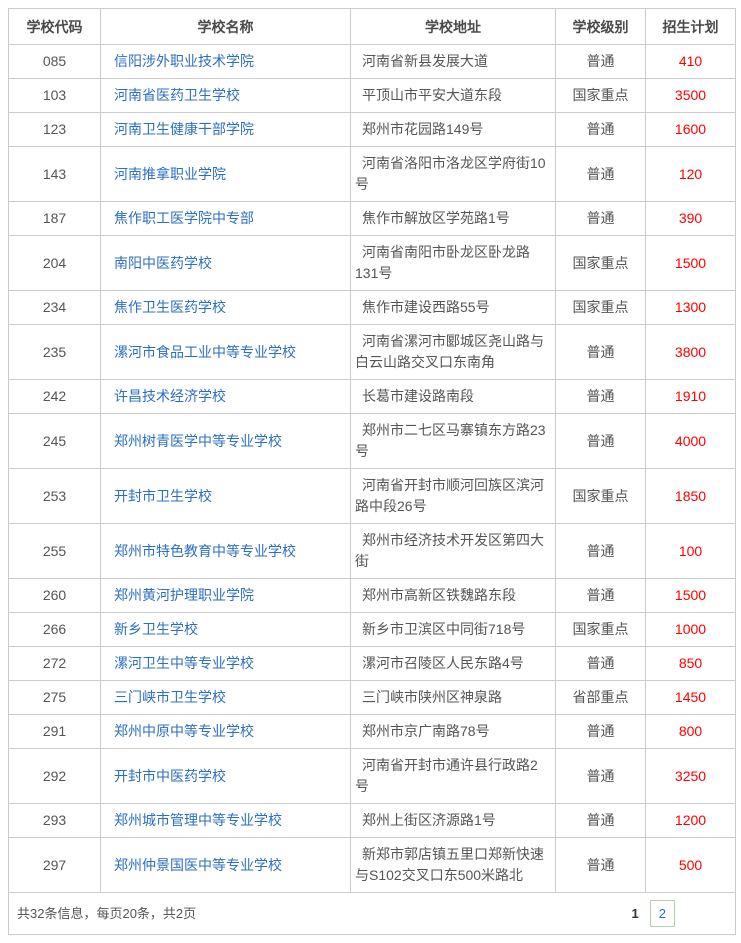 The height and width of the screenshot is (943, 741). What do you see at coordinates (372, 820) in the screenshot?
I see `table-row: 293 郑州城市管理中等专业学校 郑州上街区济源路1号 普通 1200` at bounding box center [372, 820].